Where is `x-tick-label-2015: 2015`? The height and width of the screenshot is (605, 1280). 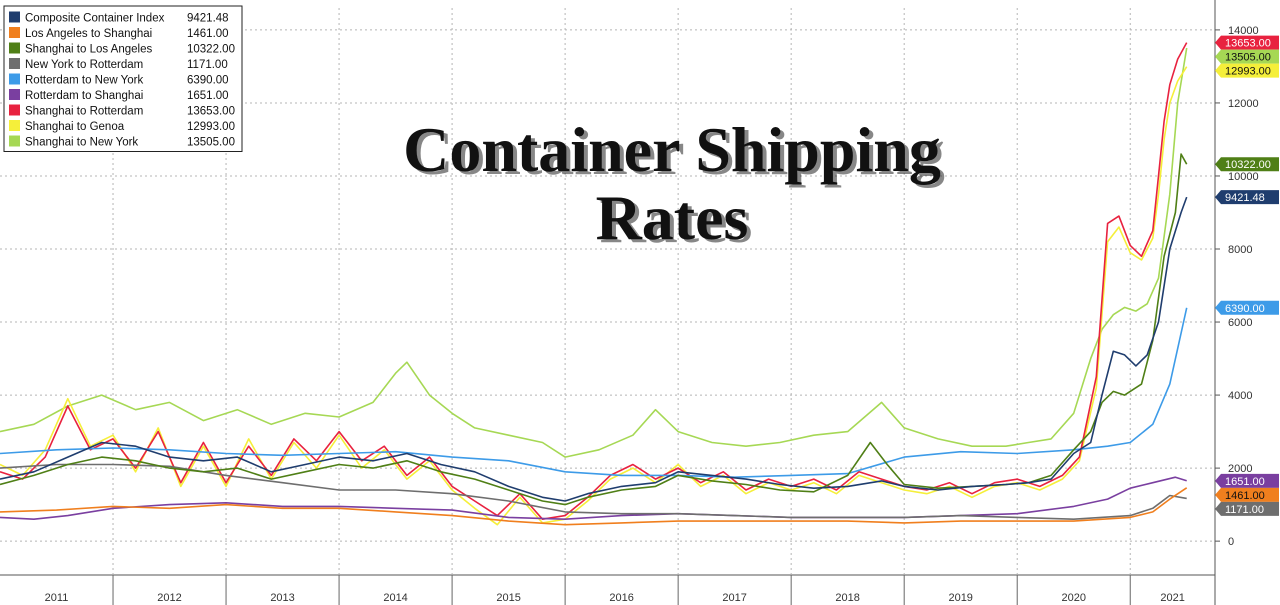
x-tick-label-2015: 2015 is located at coordinates (508, 598).